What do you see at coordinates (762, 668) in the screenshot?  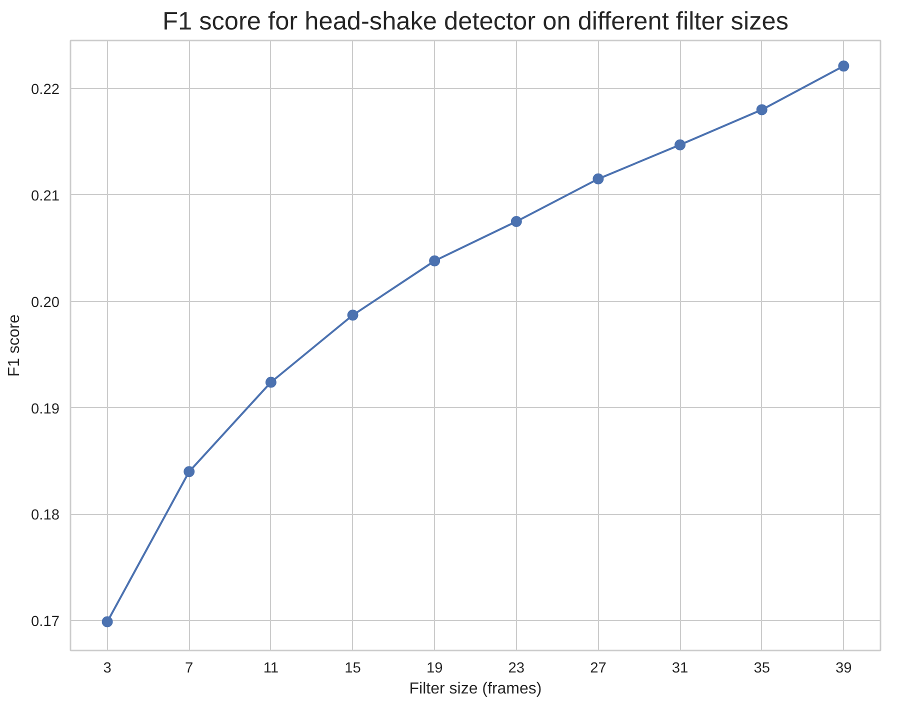 I see `x-tick-label: 35` at bounding box center [762, 668].